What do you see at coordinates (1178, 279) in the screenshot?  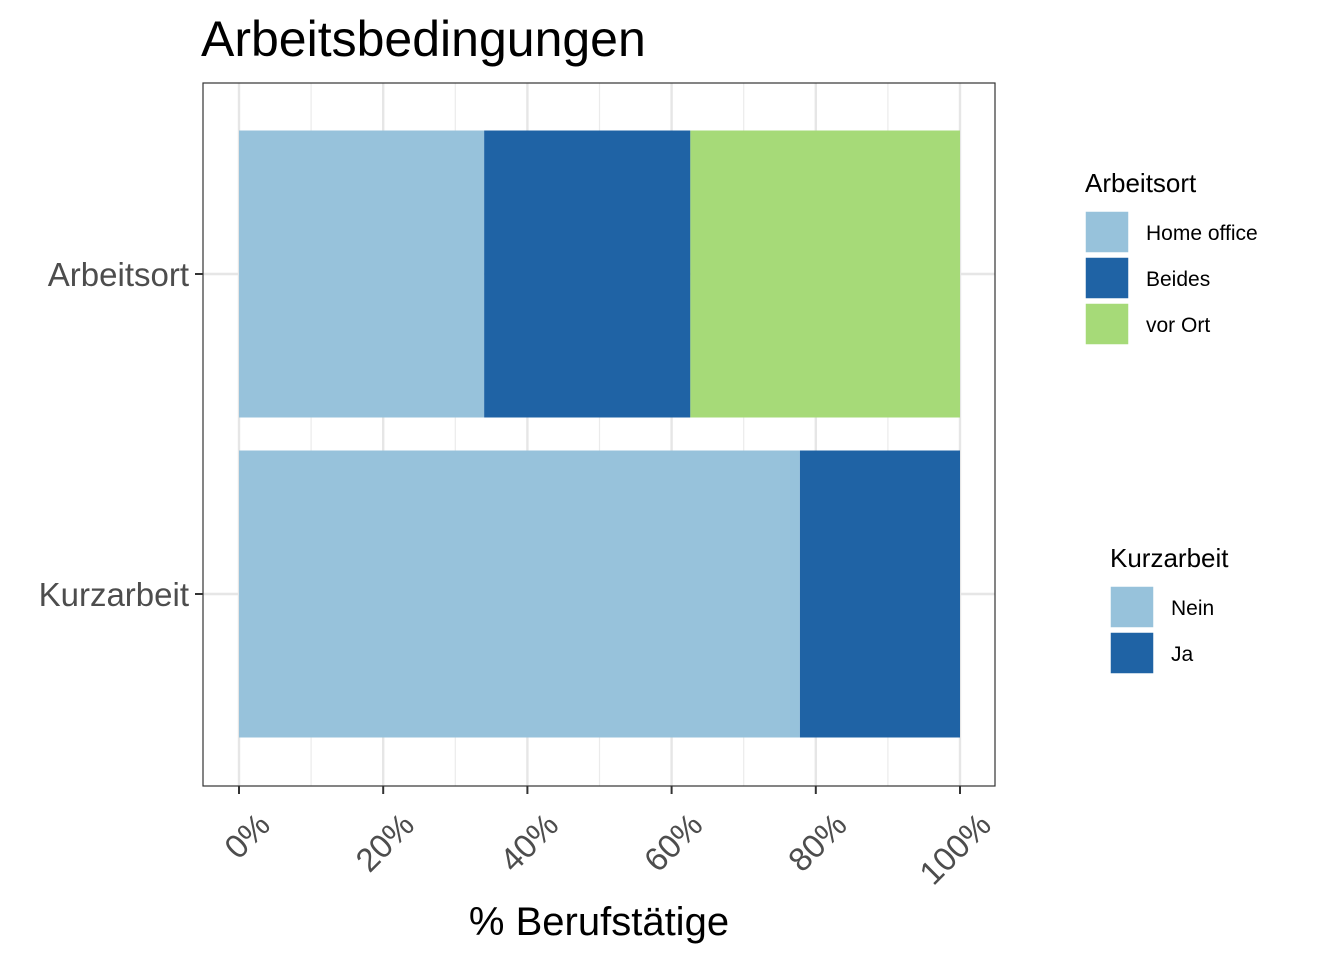 I see `legend-label: Beides` at bounding box center [1178, 279].